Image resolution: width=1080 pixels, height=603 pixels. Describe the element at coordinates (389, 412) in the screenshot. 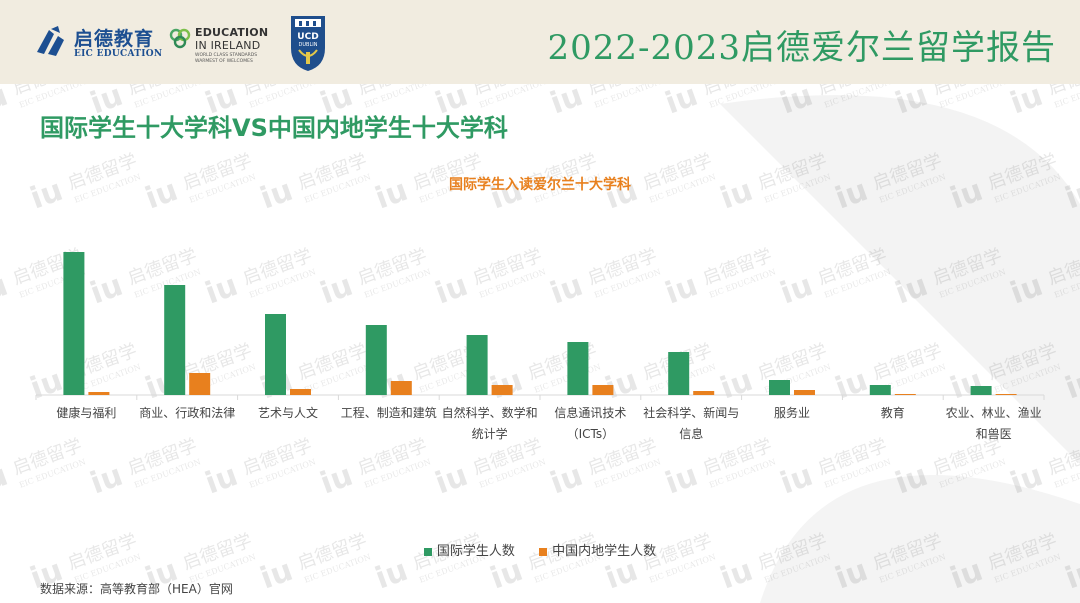

I see `x-tick-label: 工程、制造和建筑` at that location.